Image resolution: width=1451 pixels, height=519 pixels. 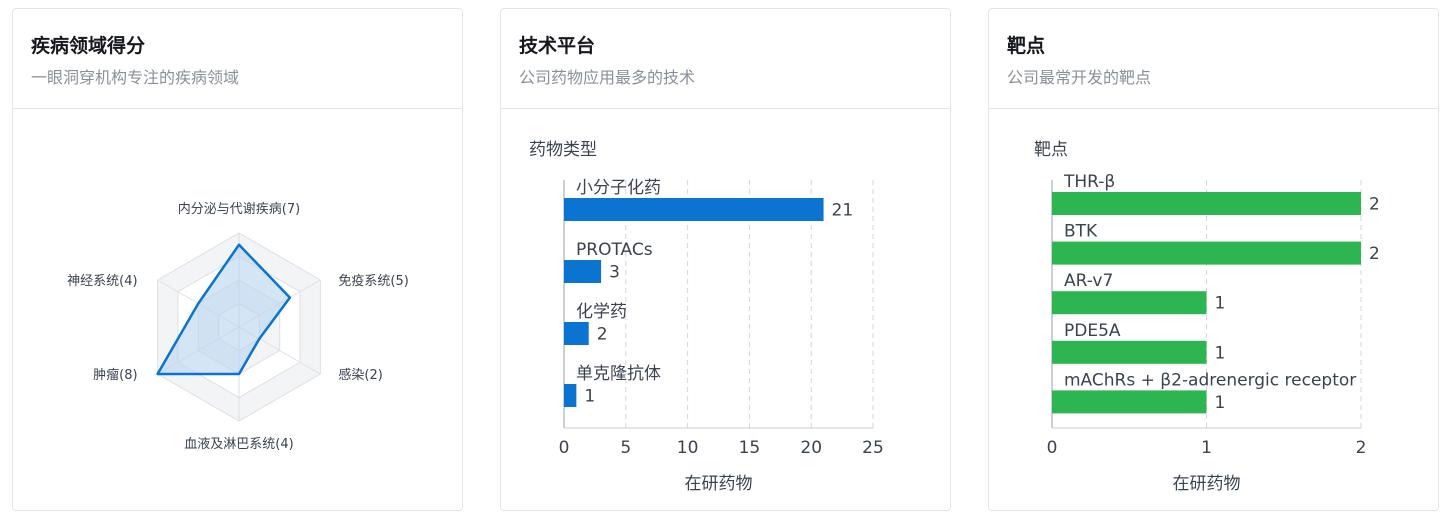 What do you see at coordinates (688, 448) in the screenshot?
I see `x-tick-label: 10` at bounding box center [688, 448].